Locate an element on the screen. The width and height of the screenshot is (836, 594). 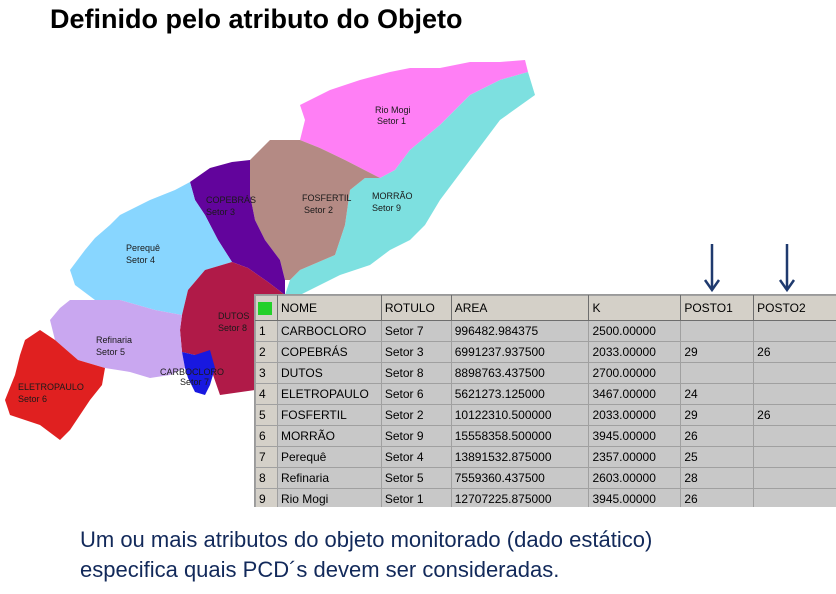
table-cell: ELETROPAULO is located at coordinates (329, 394).